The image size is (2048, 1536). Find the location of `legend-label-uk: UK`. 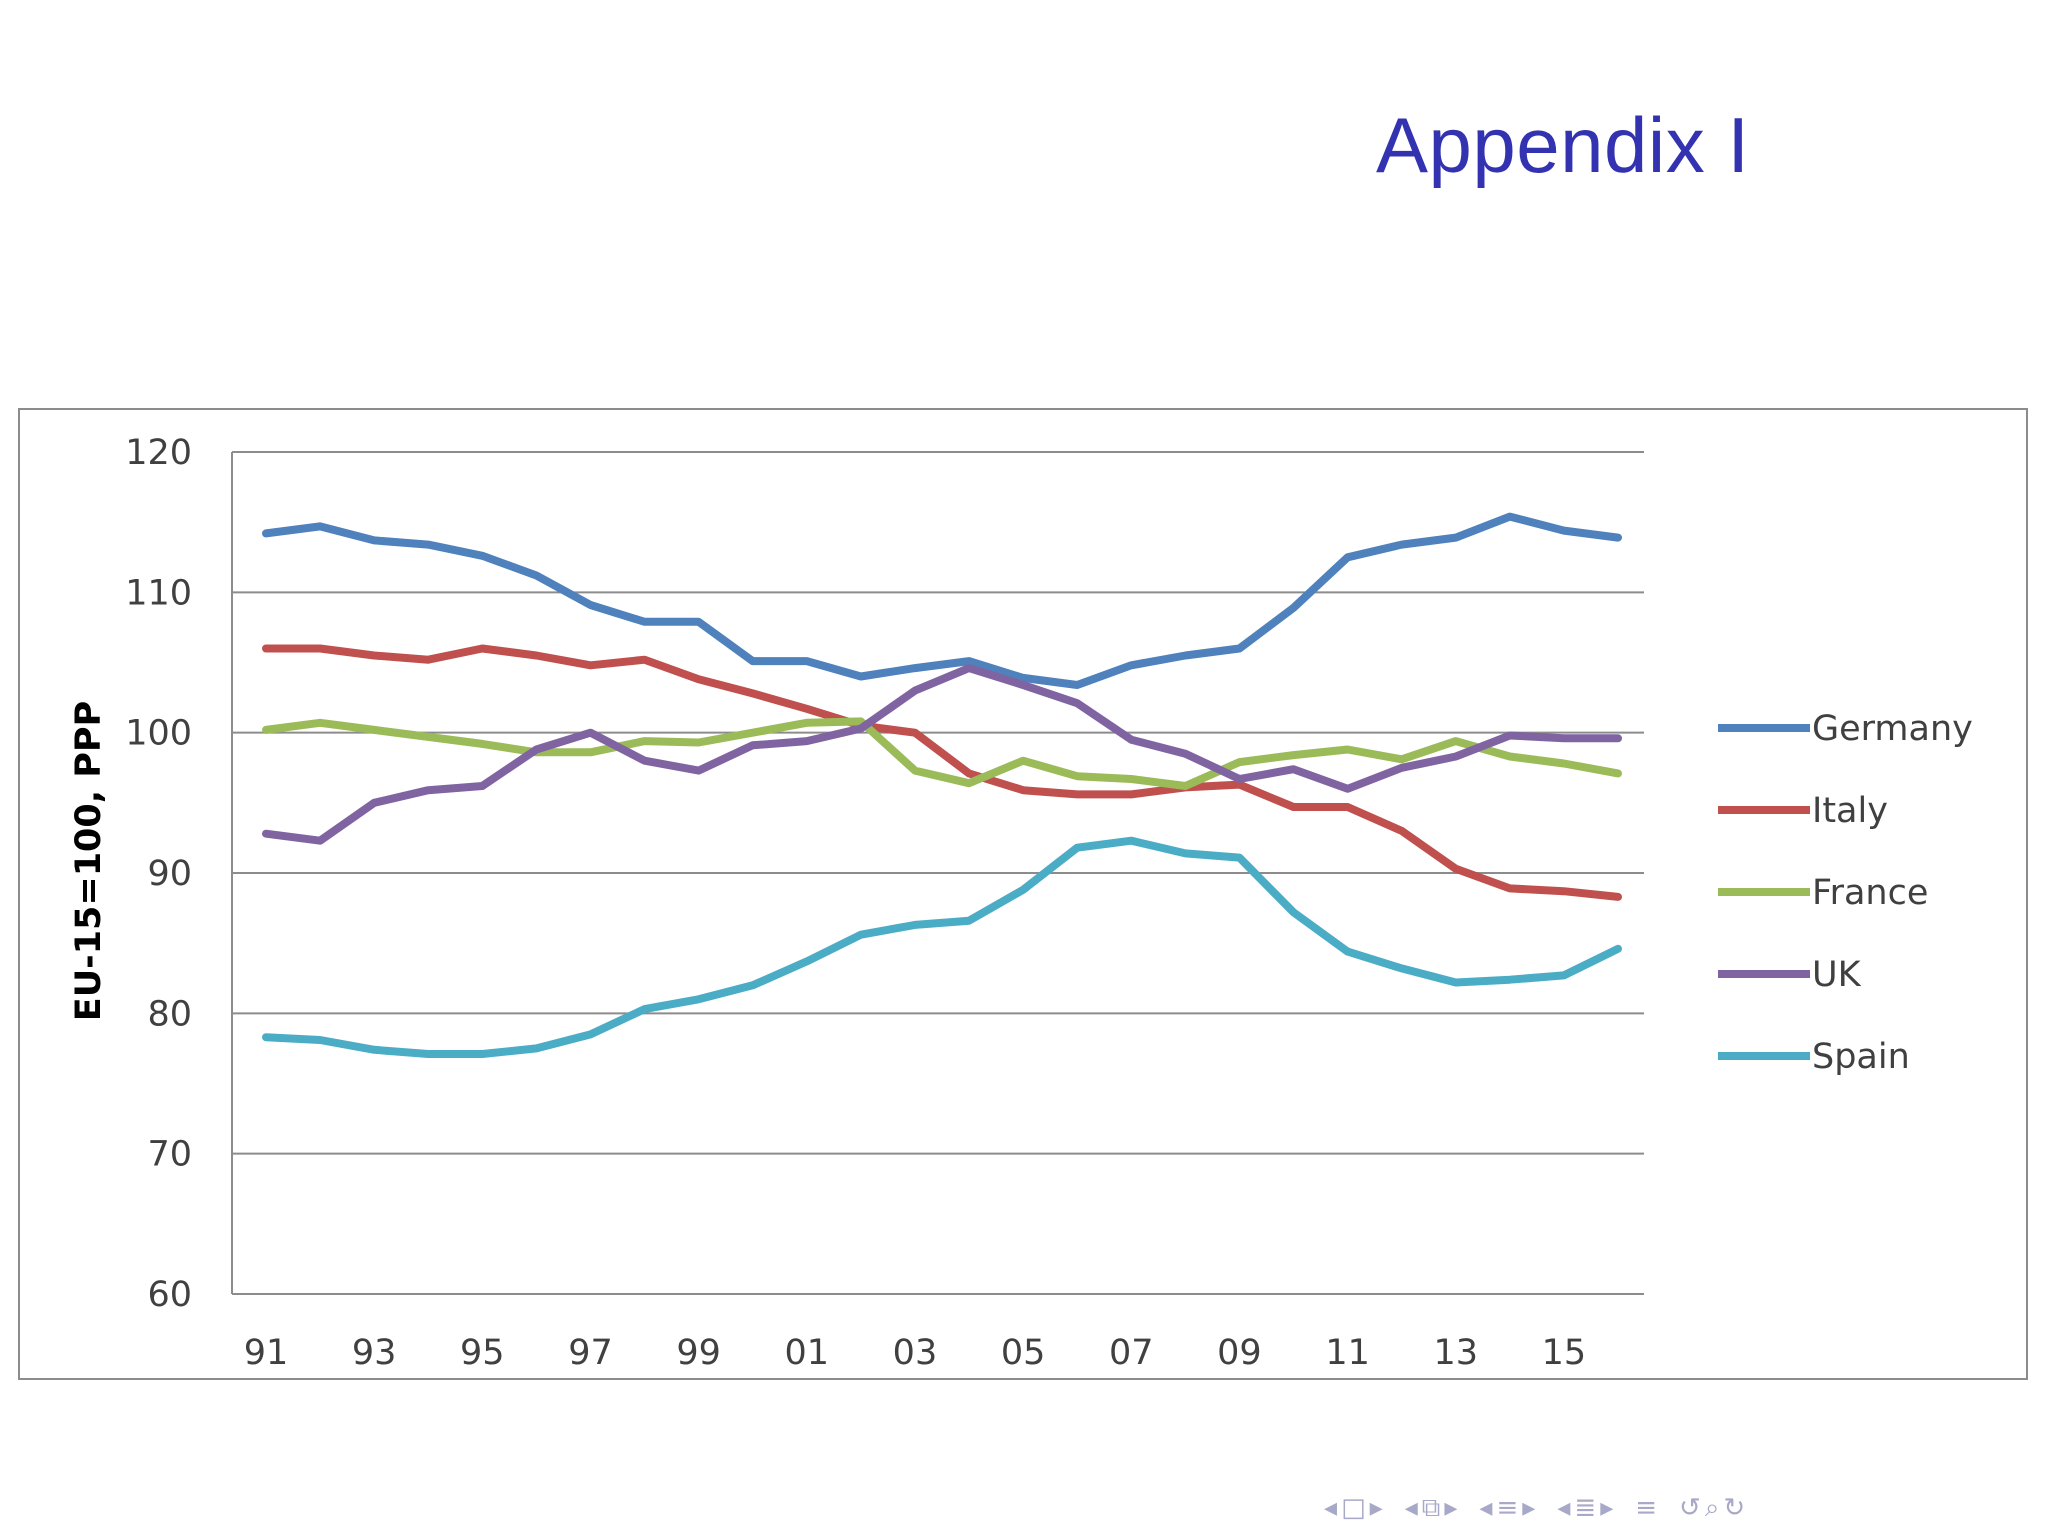

legend-label-uk: UK is located at coordinates (1837, 975).